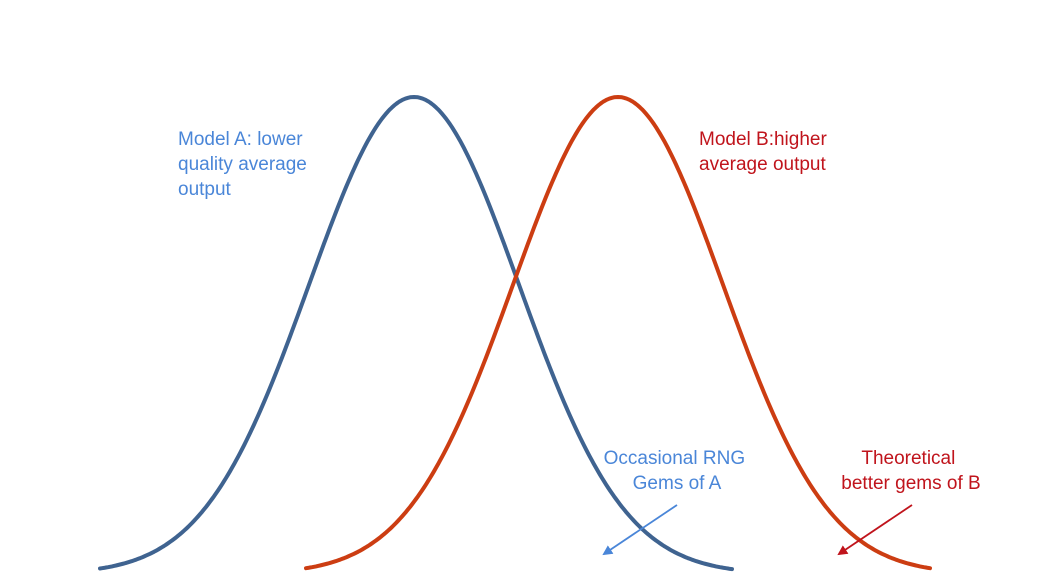 This screenshot has height=574, width=1050. What do you see at coordinates (765, 152) in the screenshot?
I see `model-b-label: Model B:higher average output` at bounding box center [765, 152].